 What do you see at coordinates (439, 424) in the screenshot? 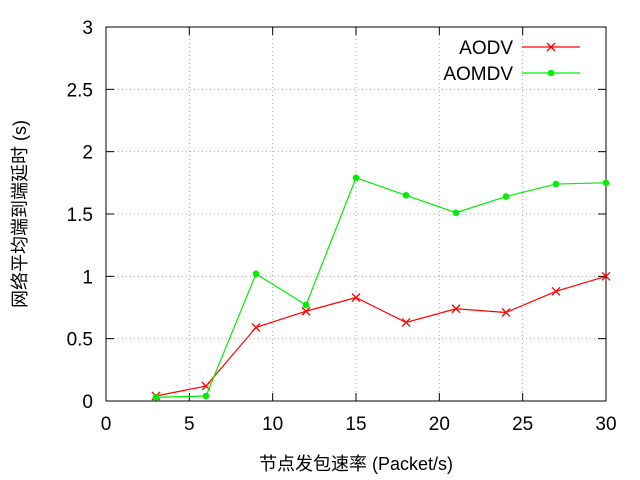
I see `x-tick-label: 20` at bounding box center [439, 424].